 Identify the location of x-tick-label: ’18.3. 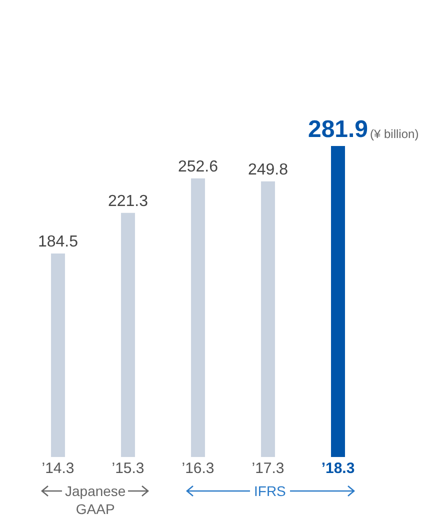
(338, 468).